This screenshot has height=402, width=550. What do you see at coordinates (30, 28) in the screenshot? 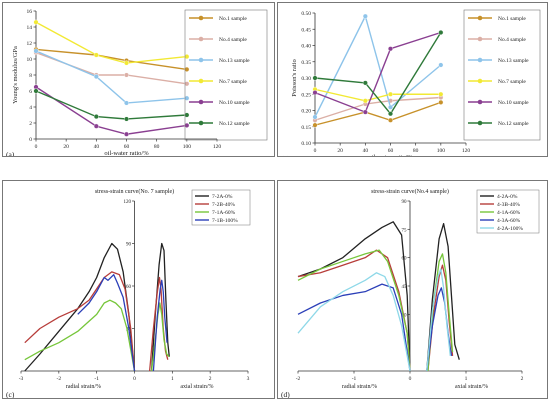
I see `y-tick-label: 14` at bounding box center [30, 28].